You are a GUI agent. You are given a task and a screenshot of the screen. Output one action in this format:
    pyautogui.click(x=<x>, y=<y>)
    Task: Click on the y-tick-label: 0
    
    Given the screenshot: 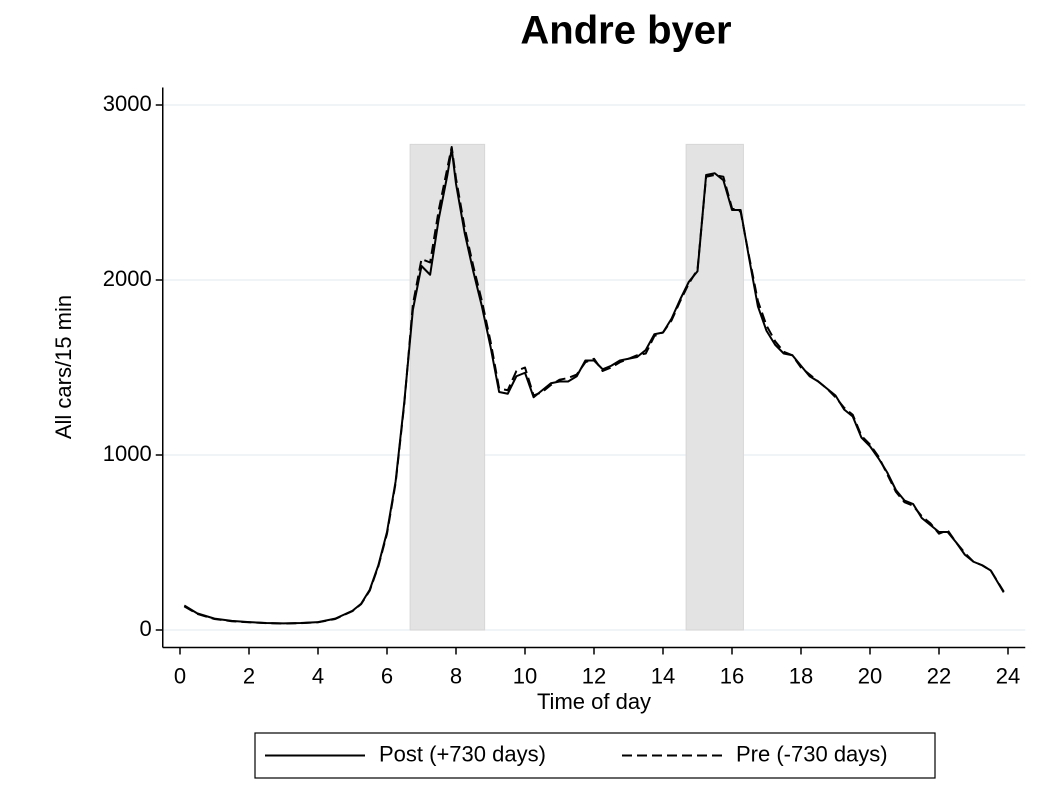 What is the action you would take?
    pyautogui.click(x=146, y=628)
    